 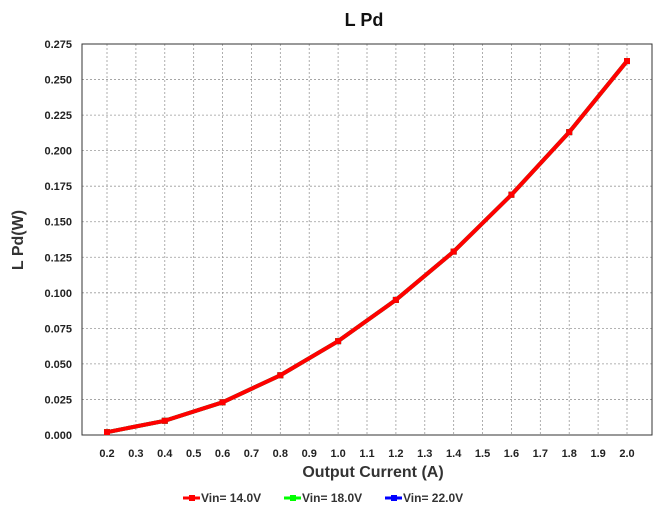 What do you see at coordinates (511, 454) in the screenshot?
I see `x-tick-label: 1.6` at bounding box center [511, 454].